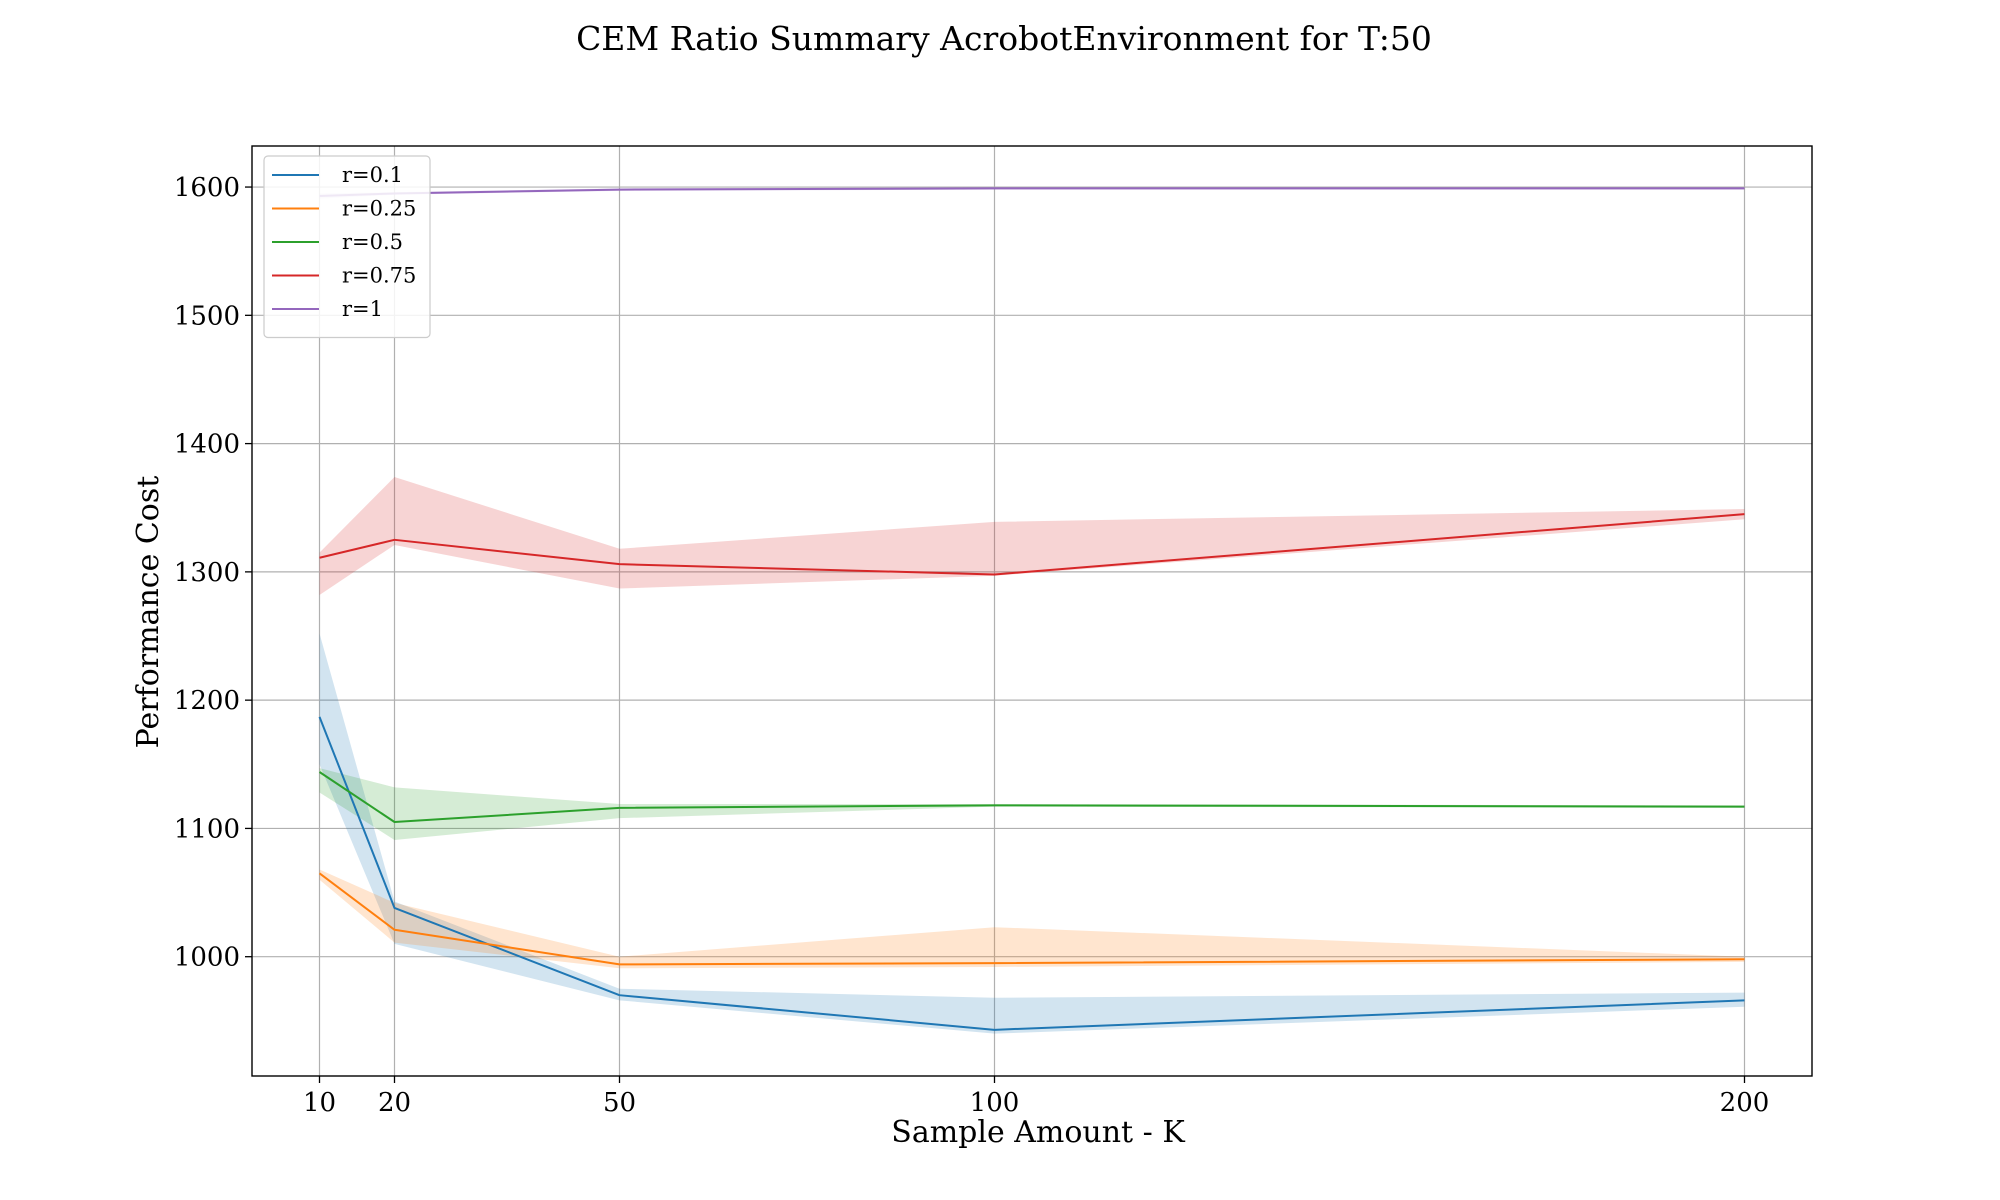 The height and width of the screenshot is (1200, 2000). What do you see at coordinates (362, 309) in the screenshot?
I see `legend-label-series-4: r=1` at bounding box center [362, 309].